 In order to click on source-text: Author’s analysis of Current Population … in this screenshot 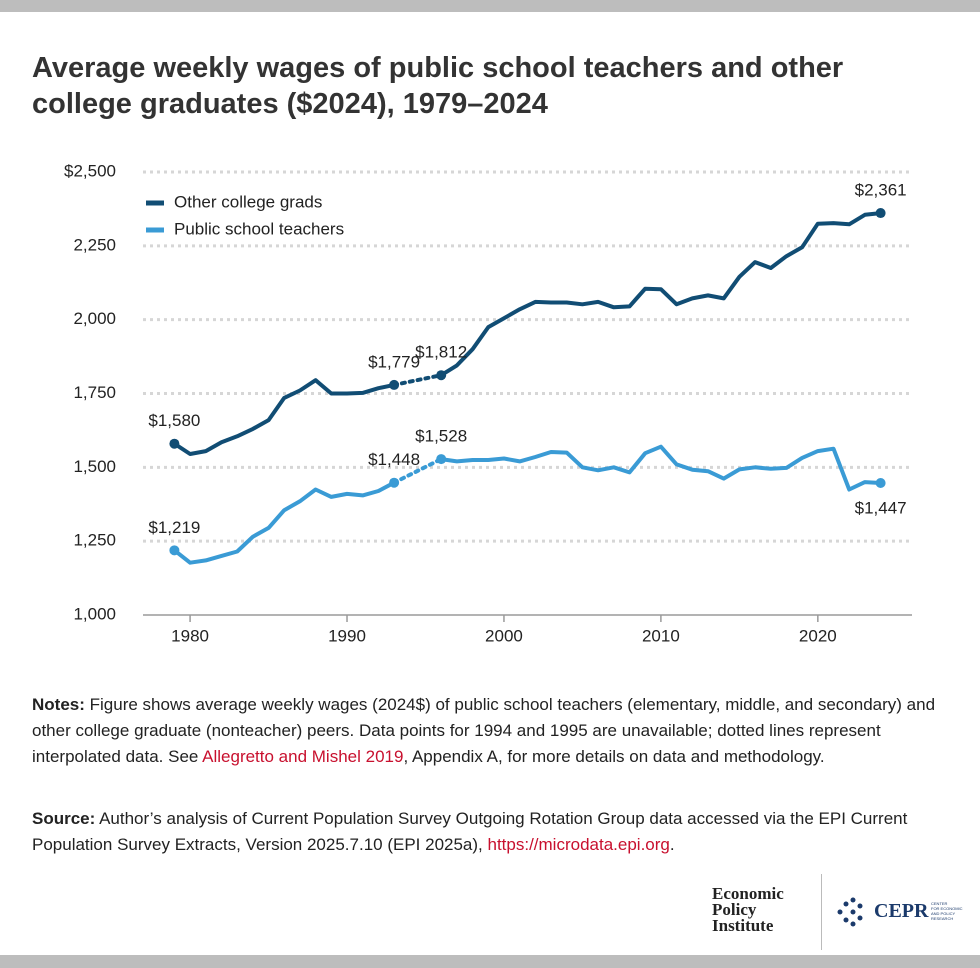, I will do `click(470, 831)`.